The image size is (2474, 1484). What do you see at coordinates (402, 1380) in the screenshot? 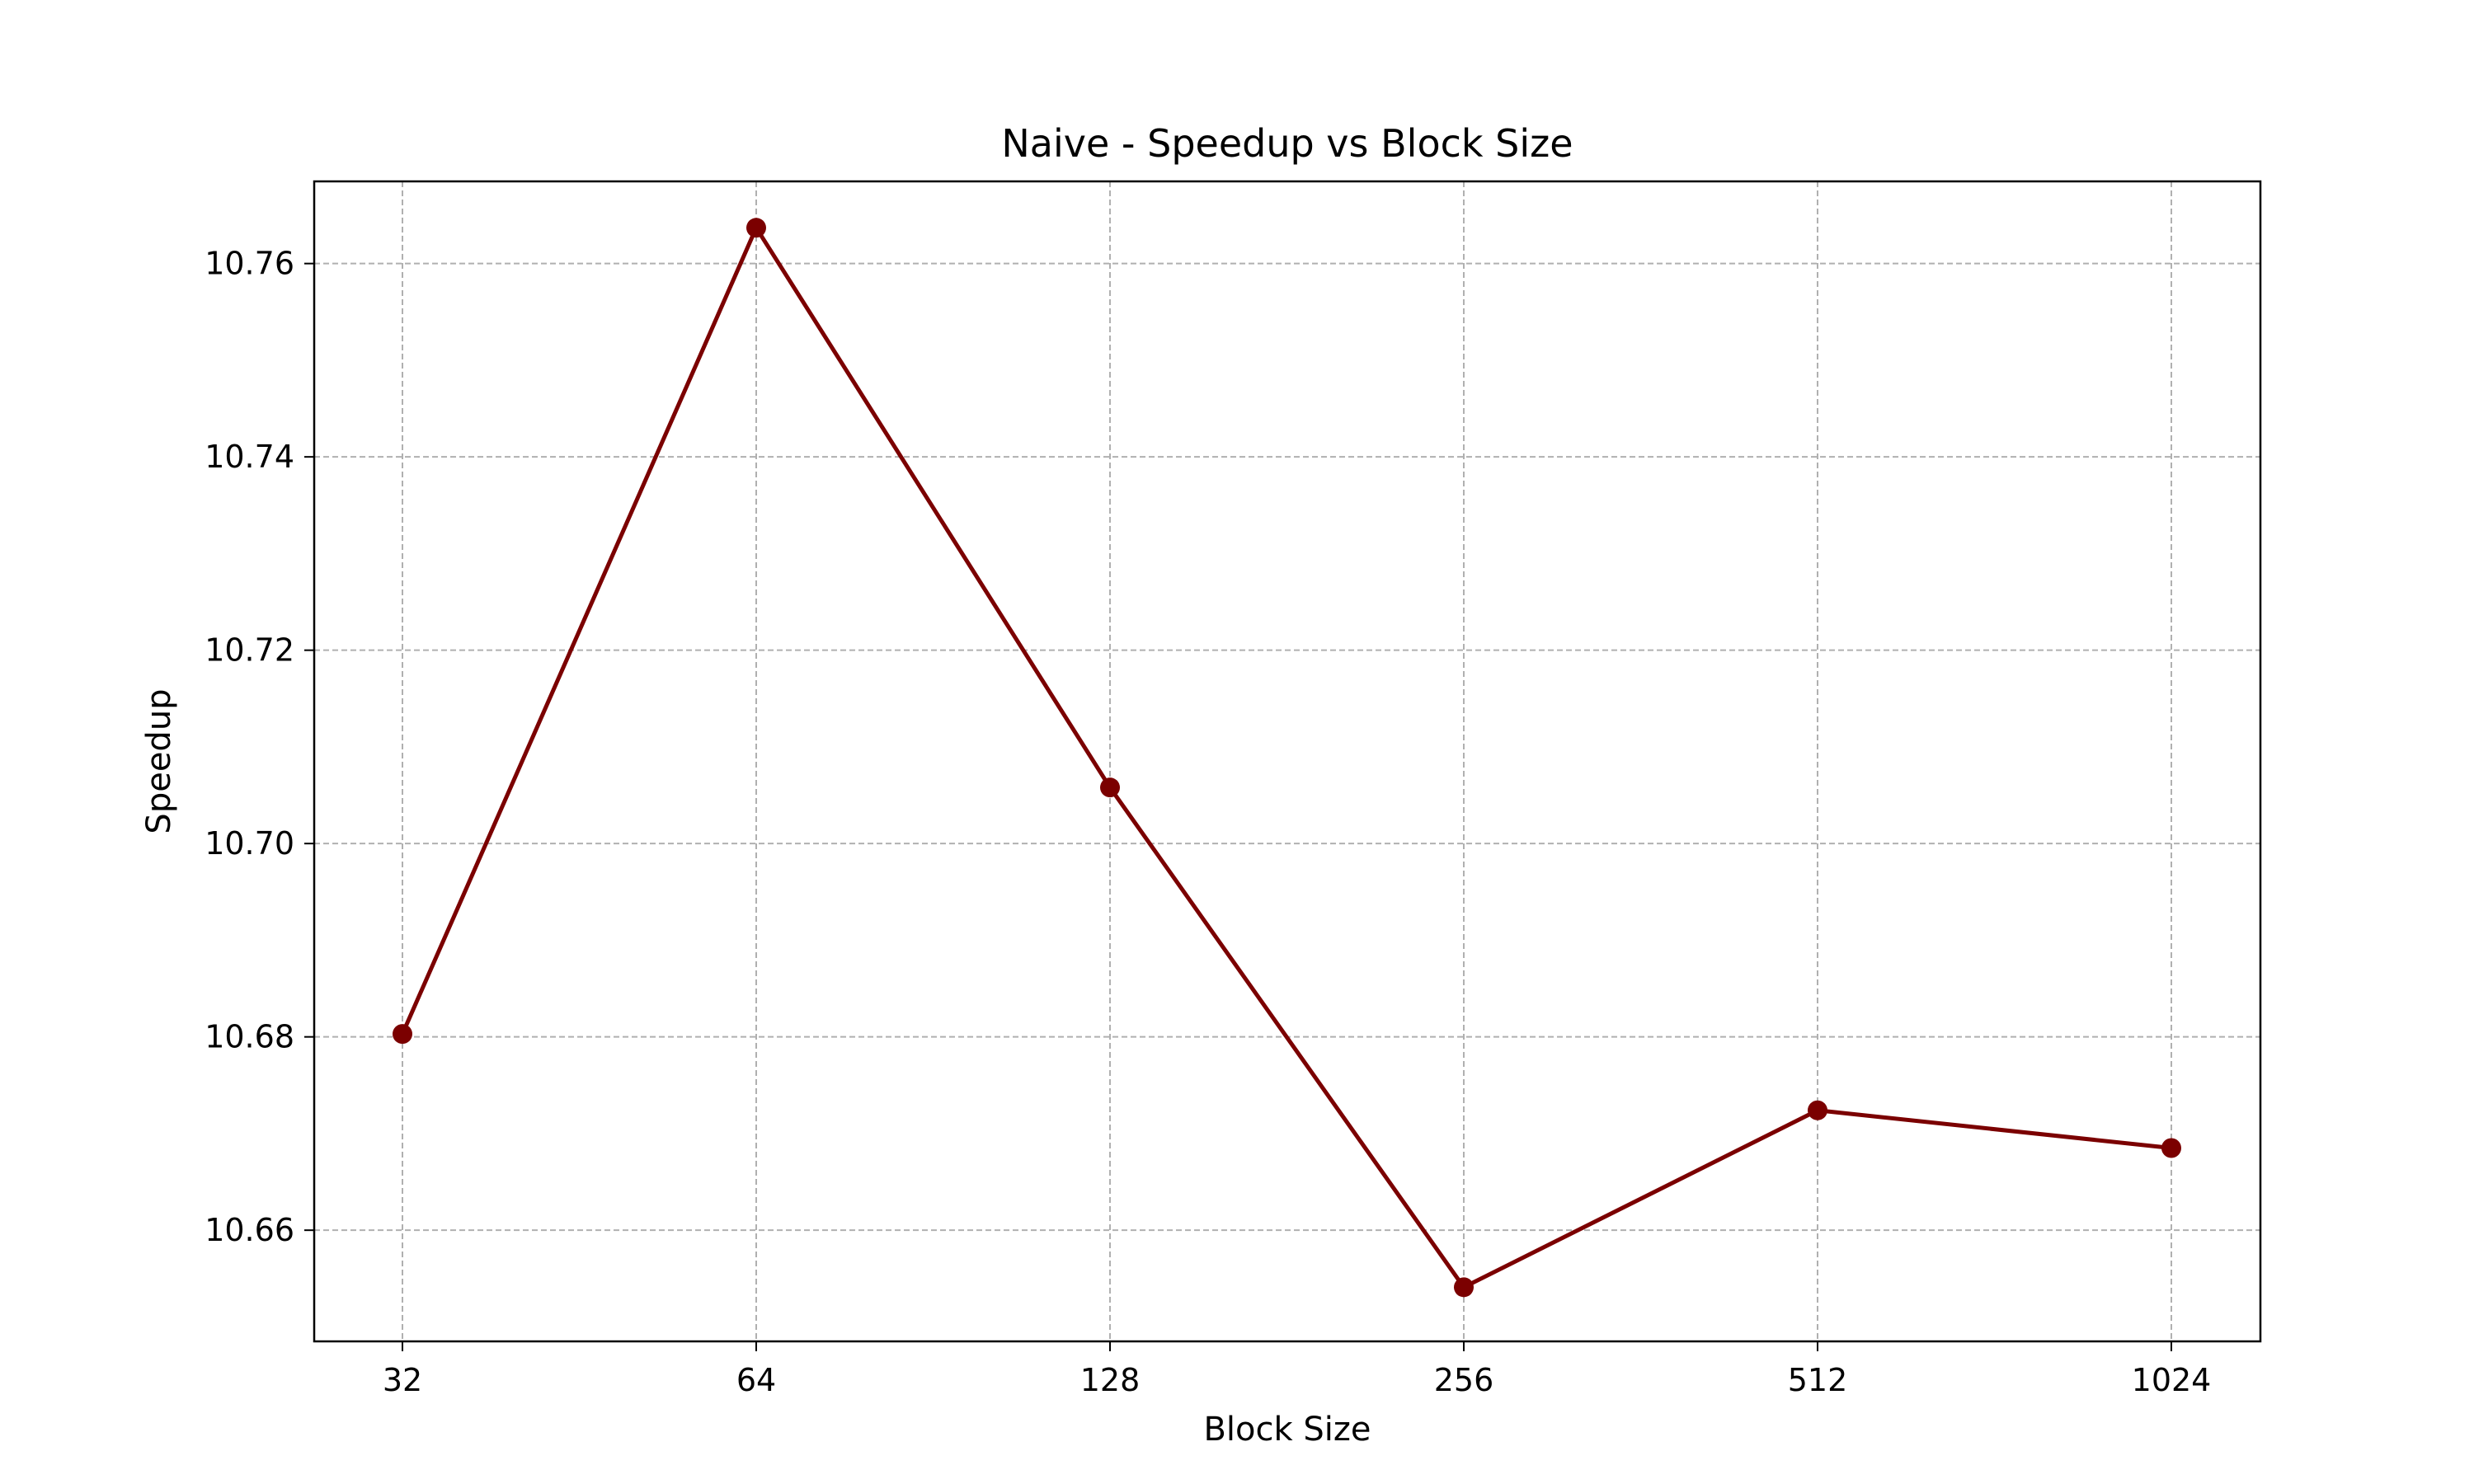
I see `x-tick-label: 32` at bounding box center [402, 1380].